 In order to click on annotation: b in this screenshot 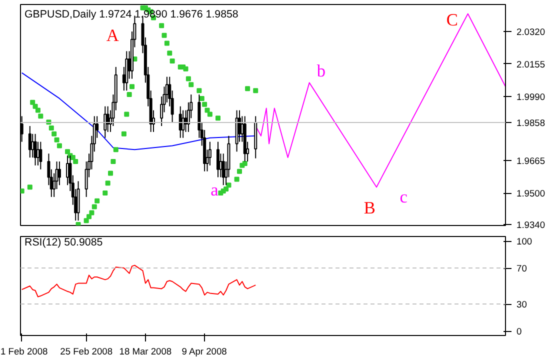, I will do `click(321, 70)`.